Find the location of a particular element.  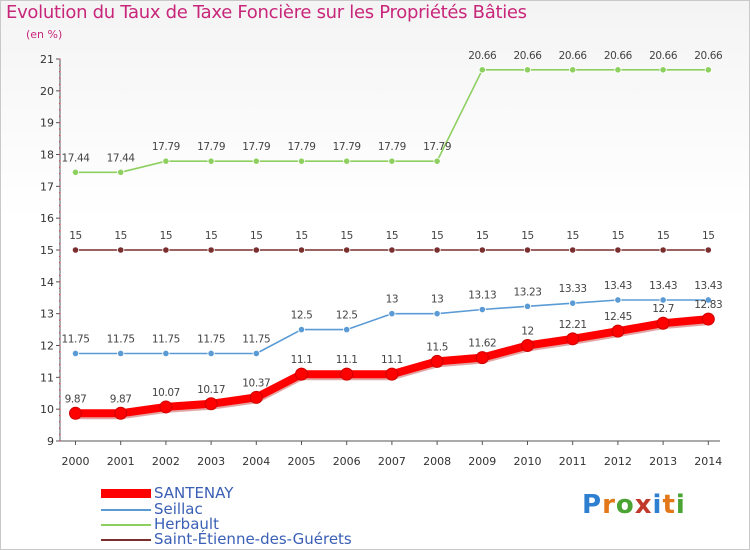

y-tick-label: 18 is located at coordinates (47, 155).